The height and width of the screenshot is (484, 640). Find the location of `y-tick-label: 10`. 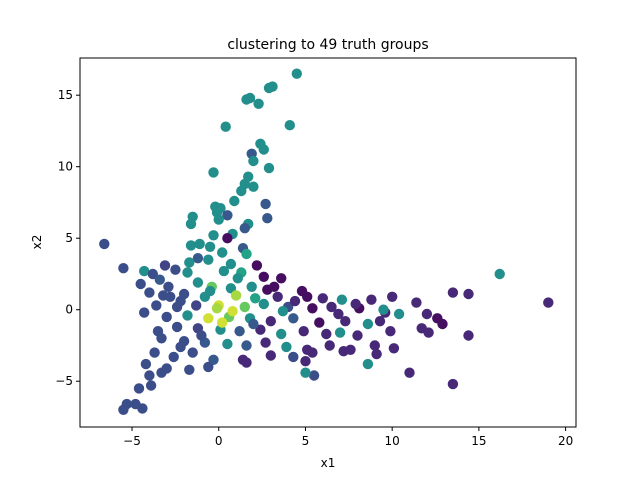

y-tick-label: 10 is located at coordinates (65, 167).